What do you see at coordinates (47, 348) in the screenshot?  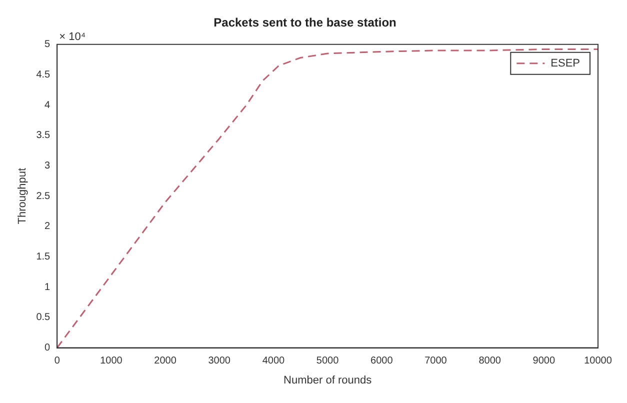 I see `y-tick-label: 0` at bounding box center [47, 348].